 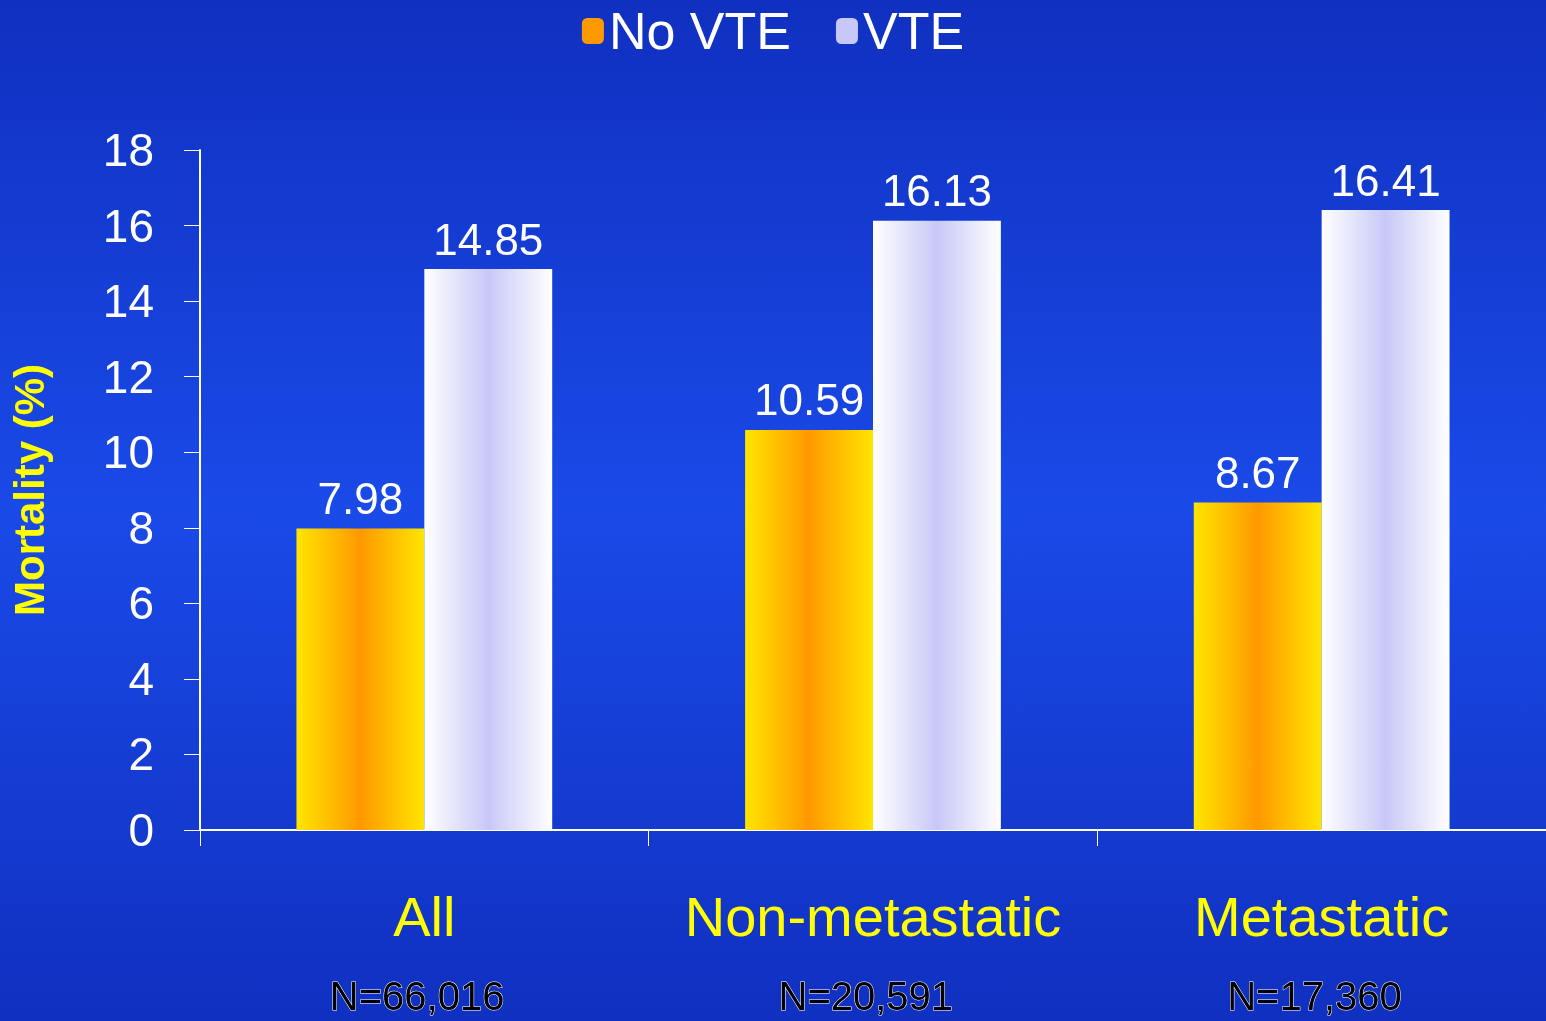 What do you see at coordinates (128, 376) in the screenshot?
I see `y-tick-label: 12` at bounding box center [128, 376].